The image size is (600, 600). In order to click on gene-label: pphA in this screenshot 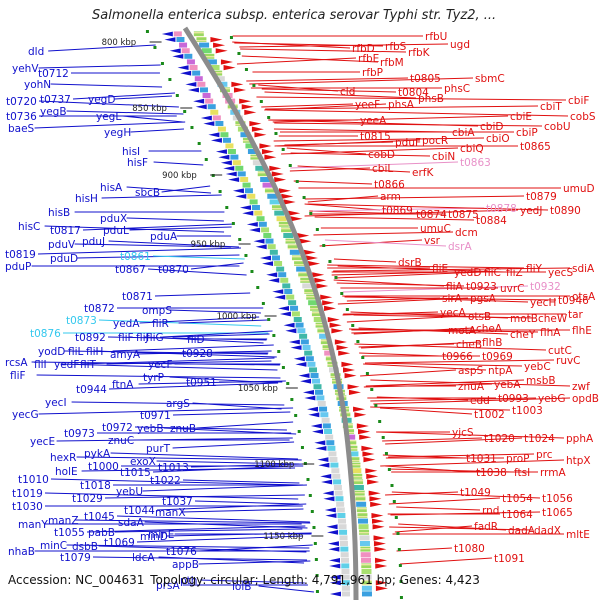, I will do `click(580, 439)`.